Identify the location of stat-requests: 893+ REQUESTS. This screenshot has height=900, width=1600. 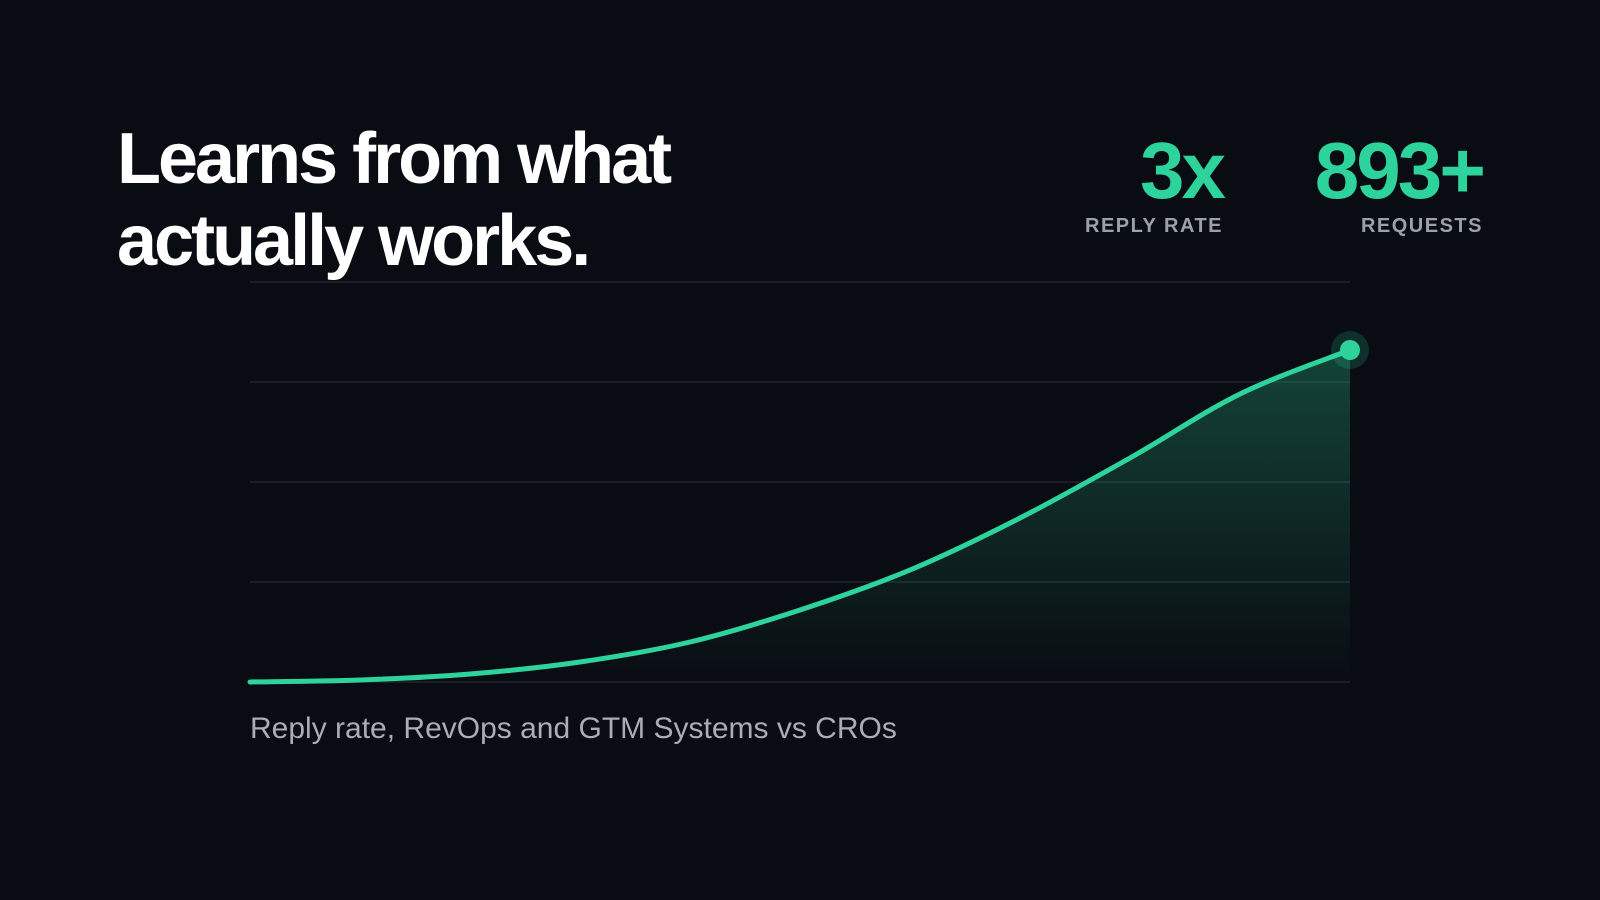
(1400, 182).